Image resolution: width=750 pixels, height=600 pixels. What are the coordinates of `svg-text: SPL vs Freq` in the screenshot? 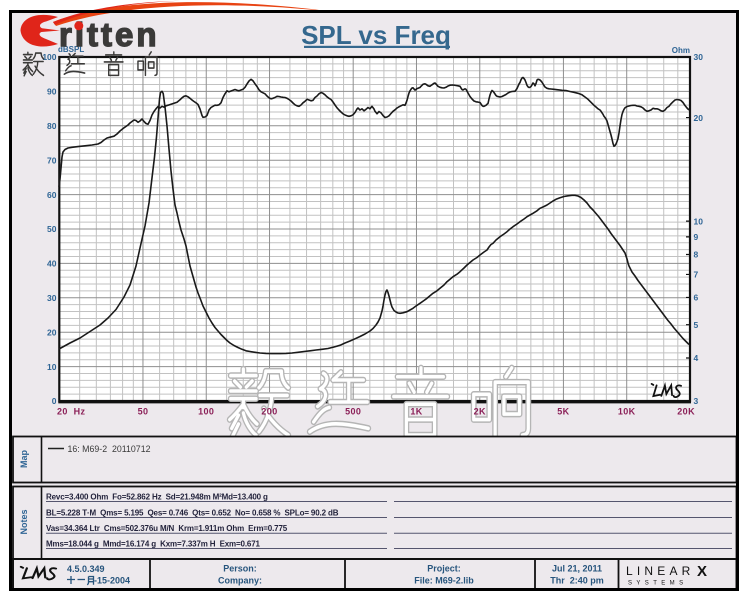 It's located at (376, 35).